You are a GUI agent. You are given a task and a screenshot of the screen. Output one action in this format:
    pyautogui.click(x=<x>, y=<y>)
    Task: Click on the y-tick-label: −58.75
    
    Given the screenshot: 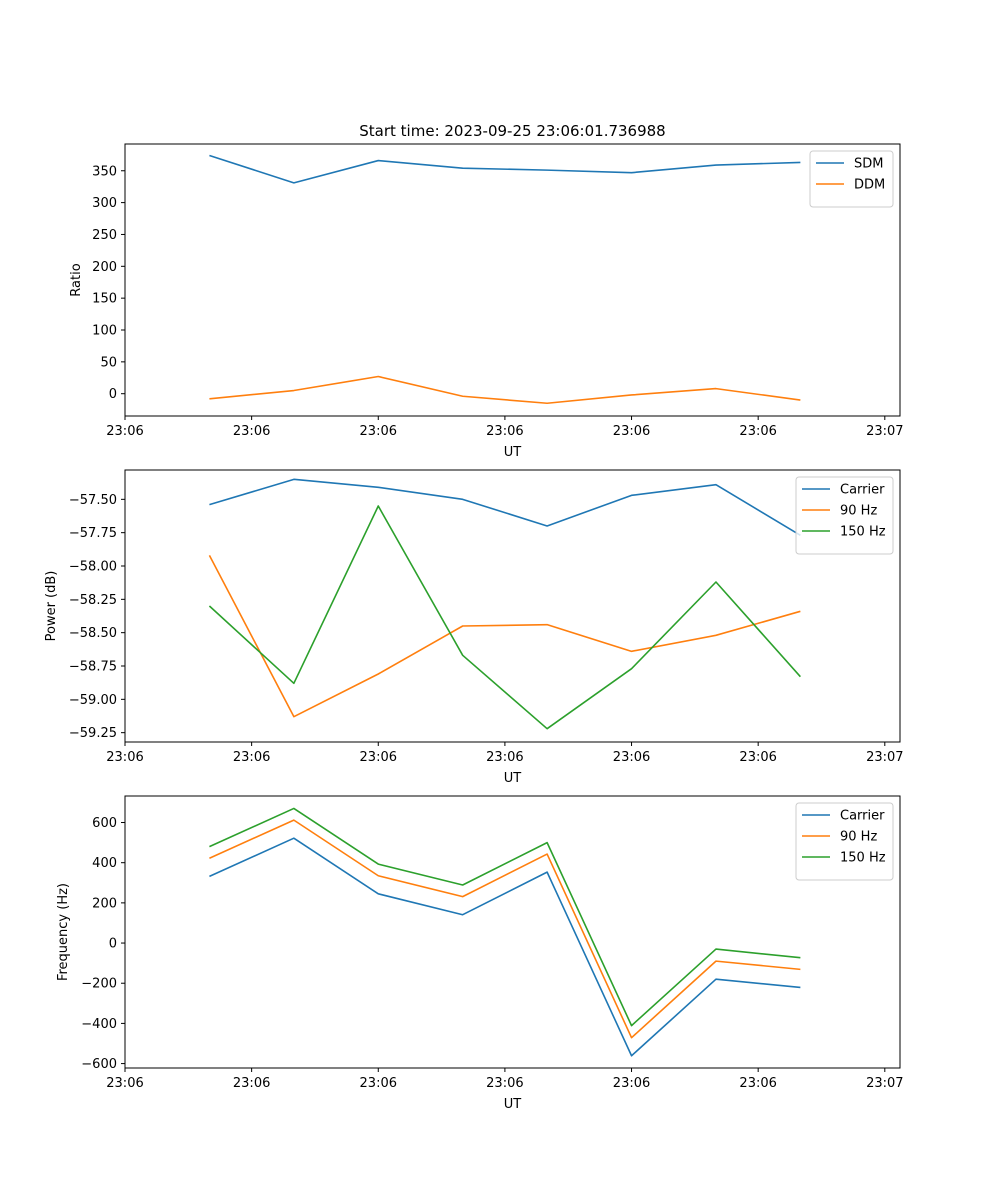 What is the action you would take?
    pyautogui.click(x=93, y=667)
    